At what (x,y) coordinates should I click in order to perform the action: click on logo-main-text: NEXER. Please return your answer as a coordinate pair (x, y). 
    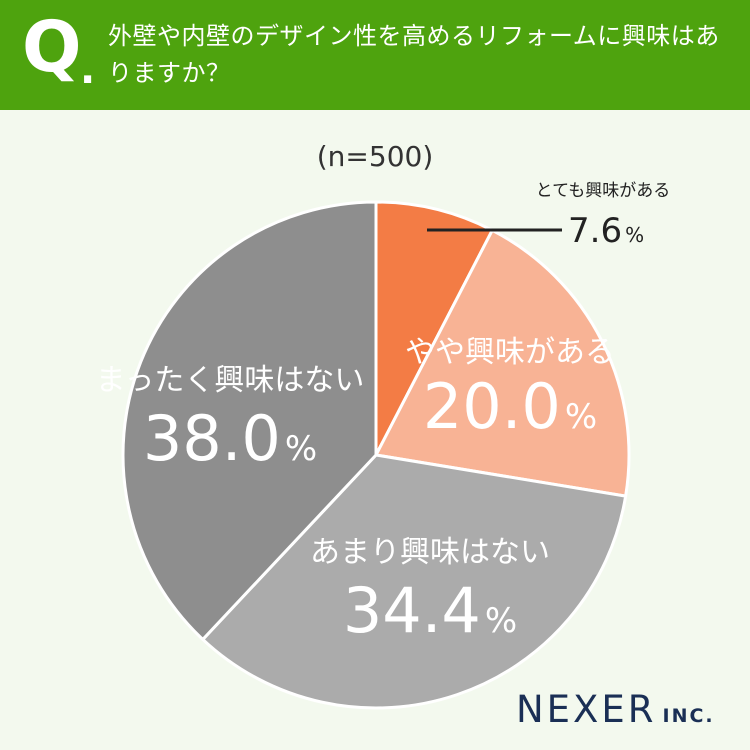
    Looking at the image, I should click on (586, 709).